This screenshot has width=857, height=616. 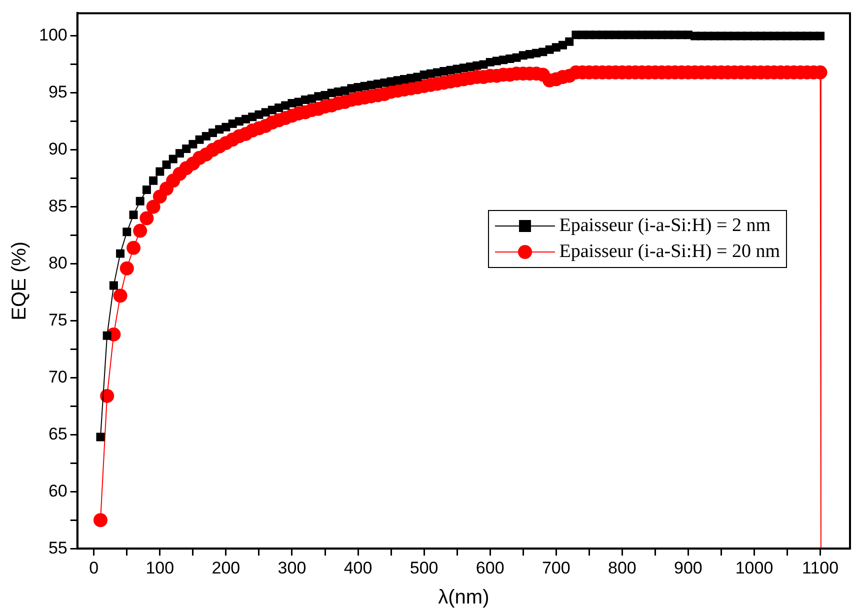 I want to click on x-tick-label: 200, so click(x=226, y=568).